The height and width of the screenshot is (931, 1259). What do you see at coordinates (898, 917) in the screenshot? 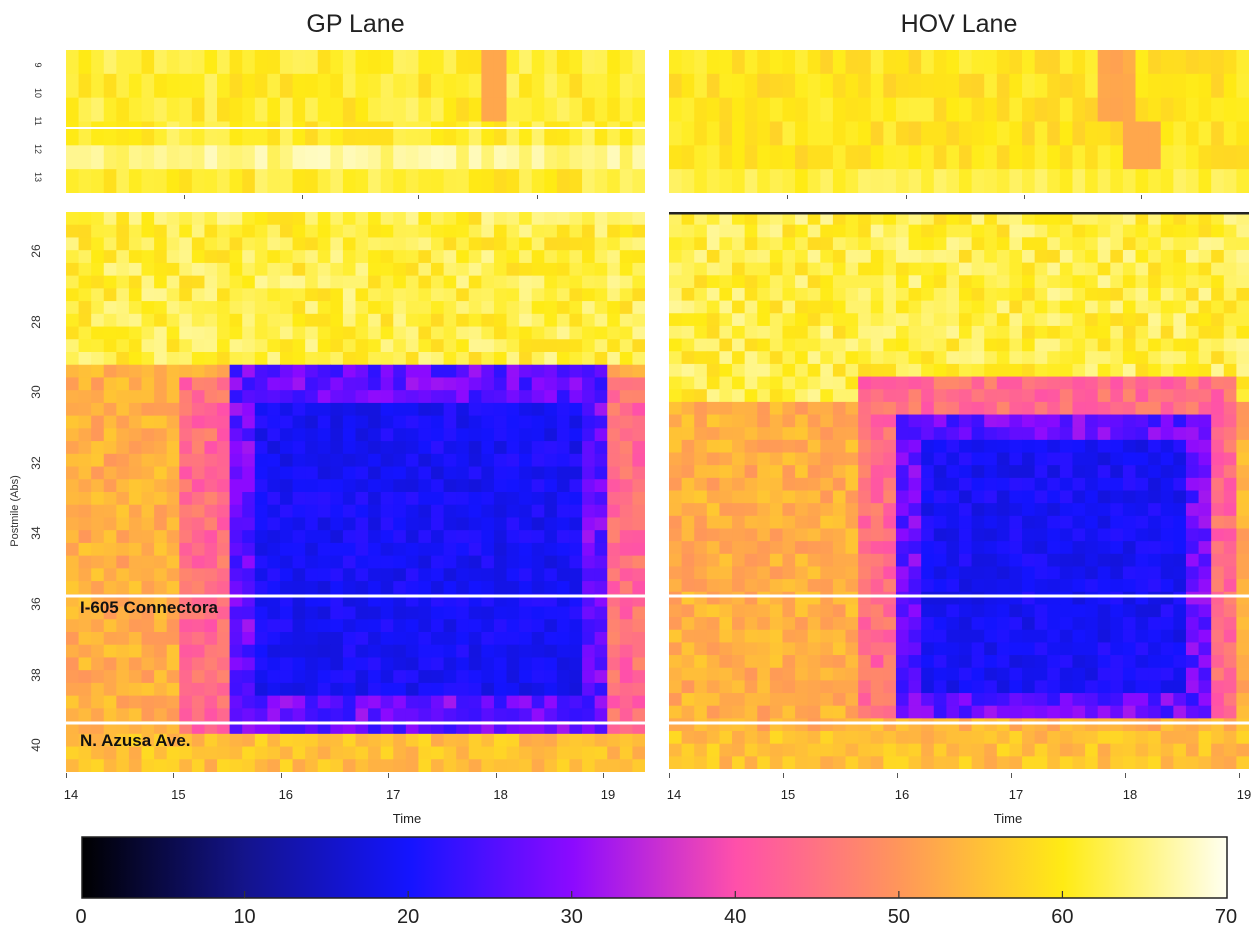
I see `colorbar-tick-label: 50` at bounding box center [898, 917].